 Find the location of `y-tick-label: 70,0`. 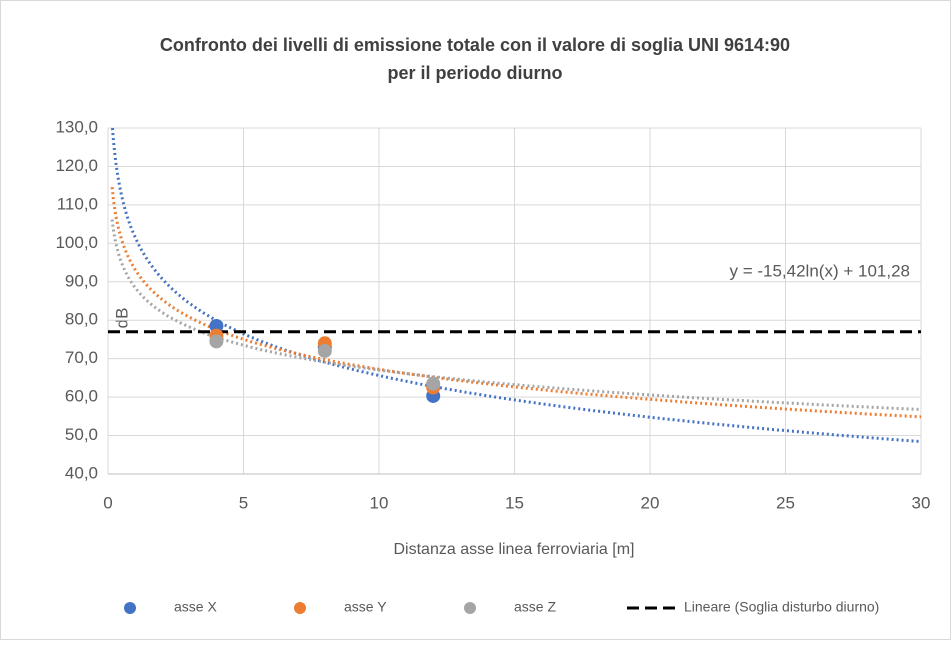

y-tick-label: 70,0 is located at coordinates (81, 357).